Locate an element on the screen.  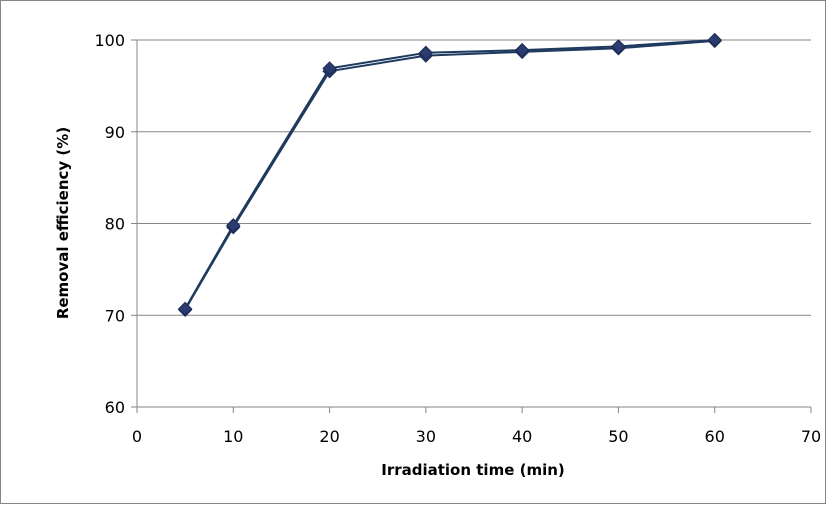
y-tick-label-100: 100 is located at coordinates (109, 40).